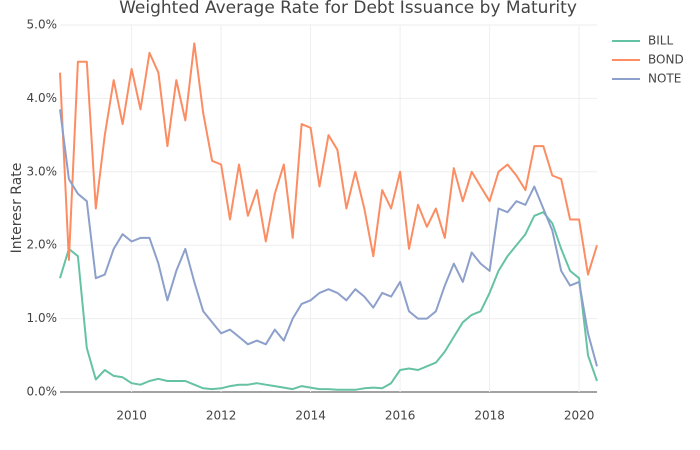 The height and width of the screenshot is (450, 700). Describe the element at coordinates (489, 416) in the screenshot. I see `x-tick-label: 2018` at that location.